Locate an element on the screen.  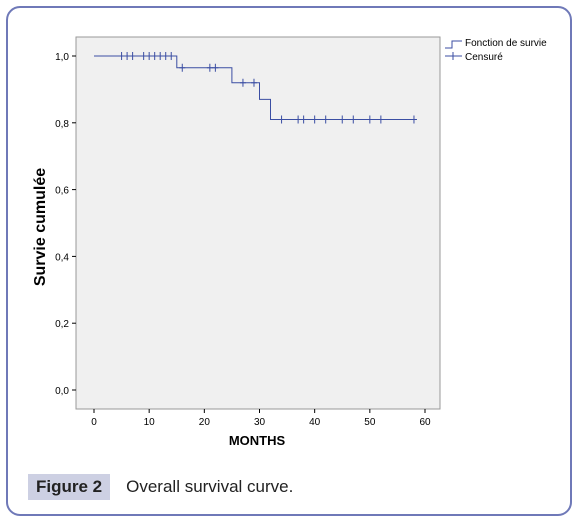
x-tick-label: 0 is located at coordinates (94, 422).